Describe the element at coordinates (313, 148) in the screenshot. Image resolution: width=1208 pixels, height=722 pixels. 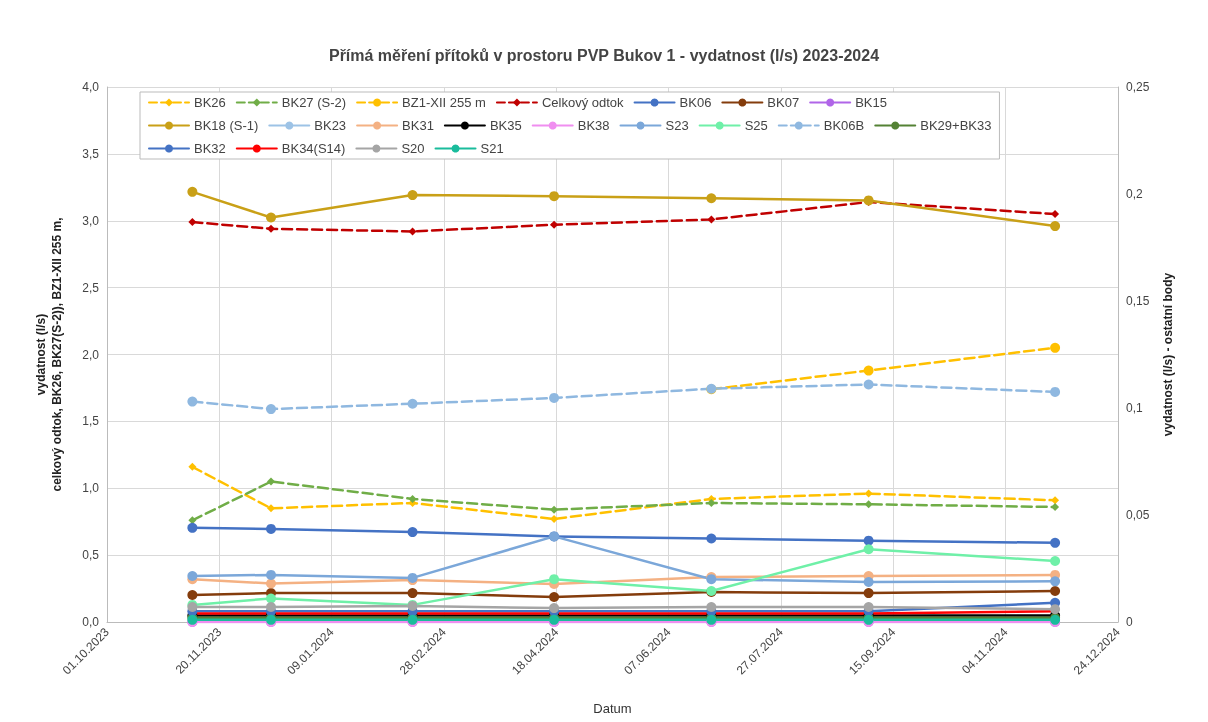
I see `legend-label: BK34(S14)` at that location.